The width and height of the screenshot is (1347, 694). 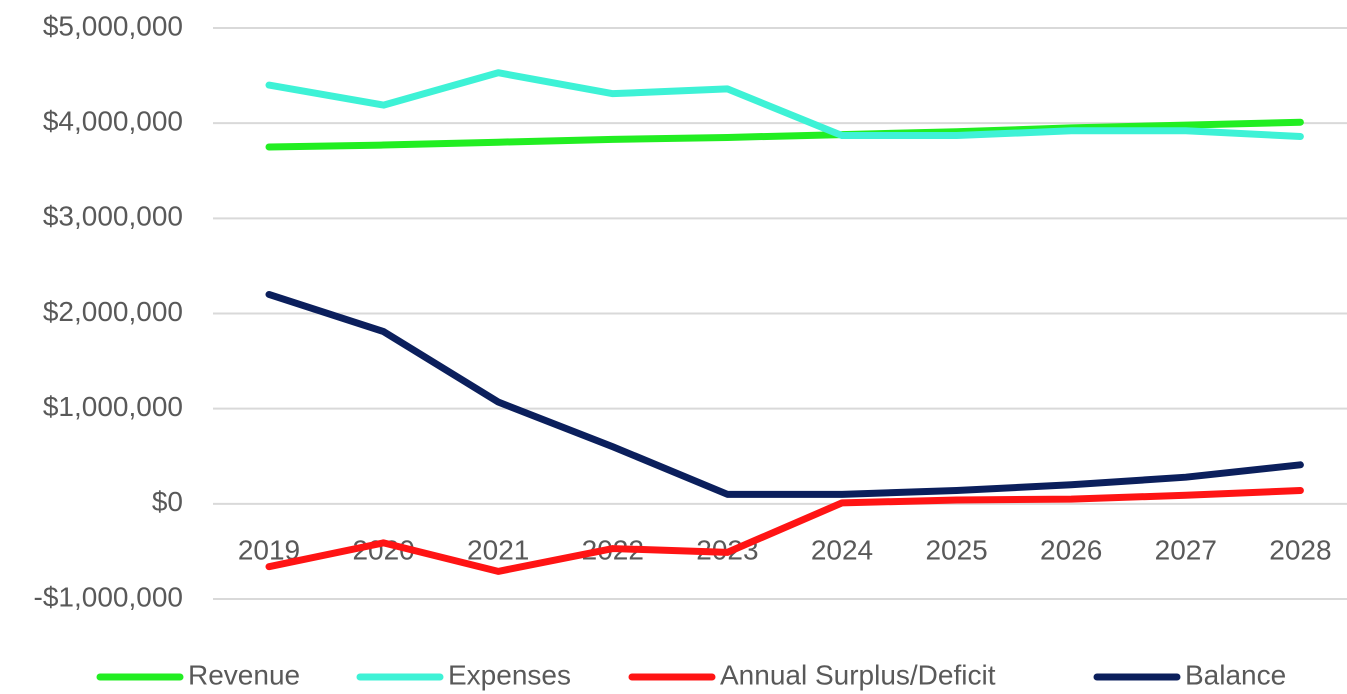 I want to click on x-tick-label: 2025, so click(x=956, y=549).